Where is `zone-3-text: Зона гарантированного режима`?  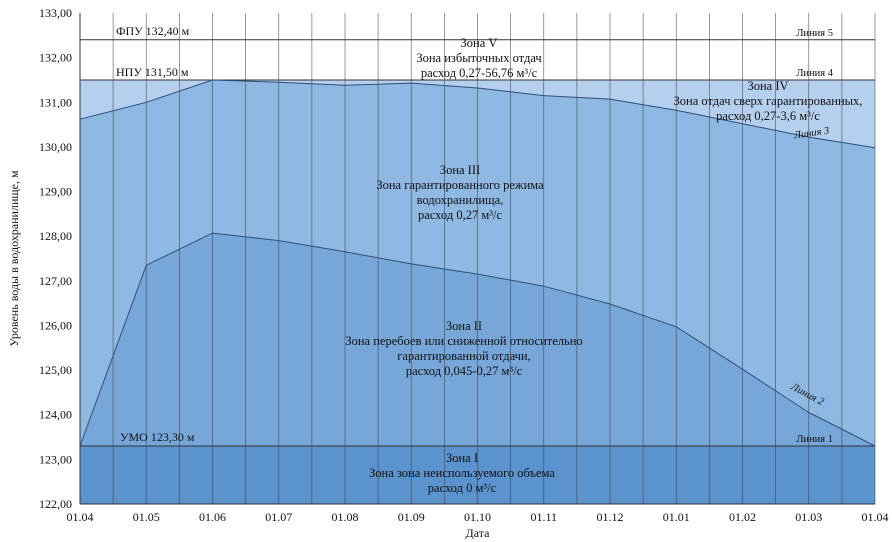 zone-3-text: Зона гарантированного режима is located at coordinates (460, 185).